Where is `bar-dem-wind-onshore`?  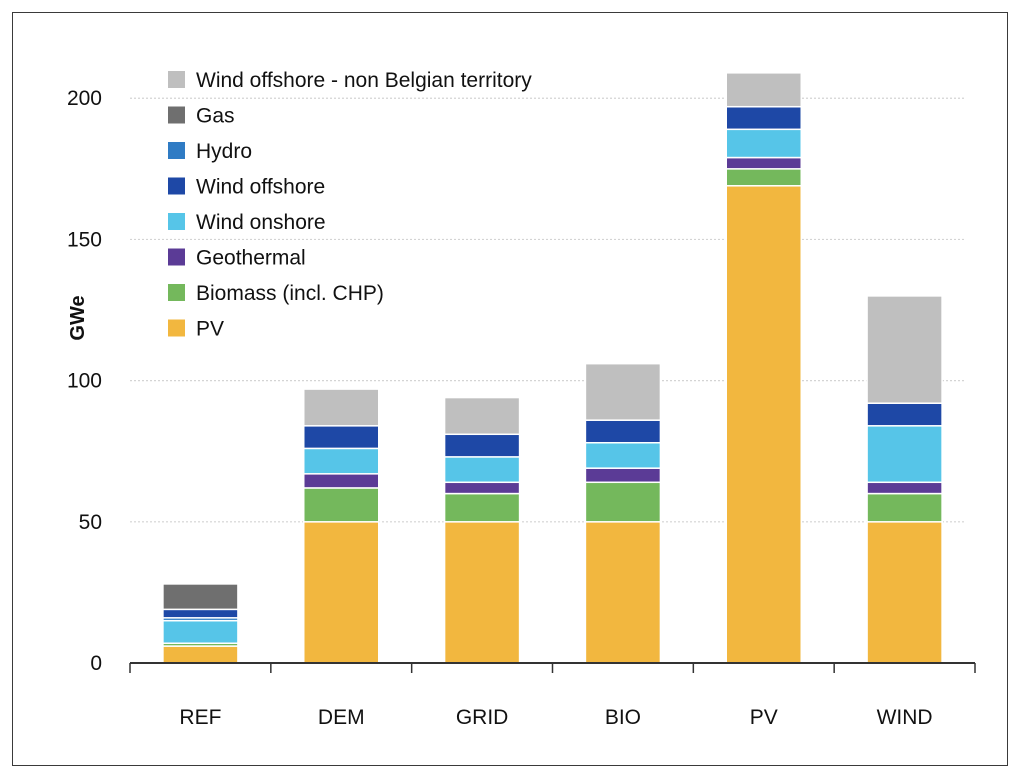 bar-dem-wind-onshore is located at coordinates (341, 461).